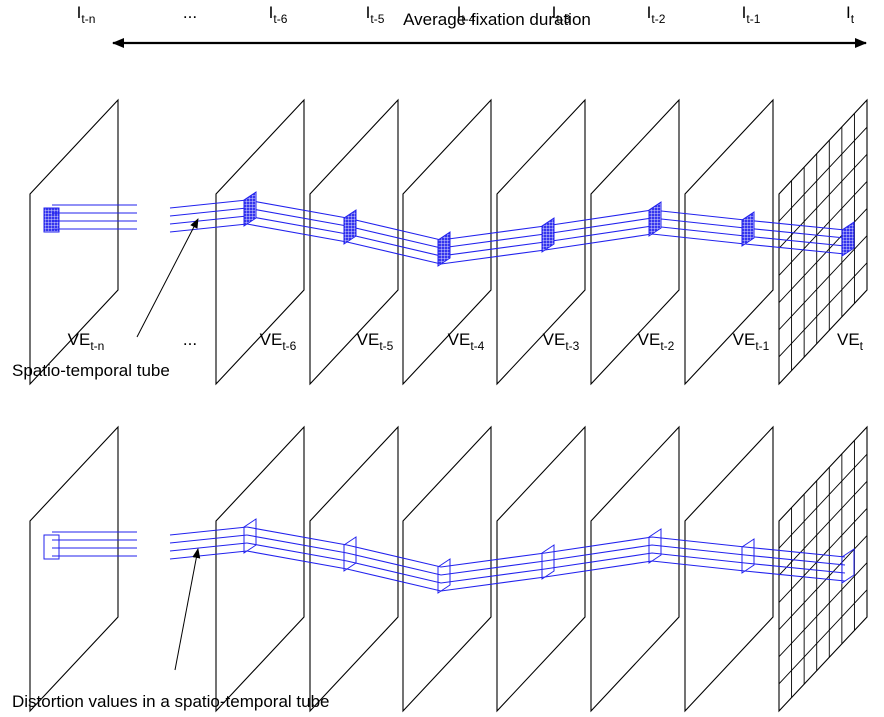  I want to click on frame-label: VEt-1, so click(751, 341).